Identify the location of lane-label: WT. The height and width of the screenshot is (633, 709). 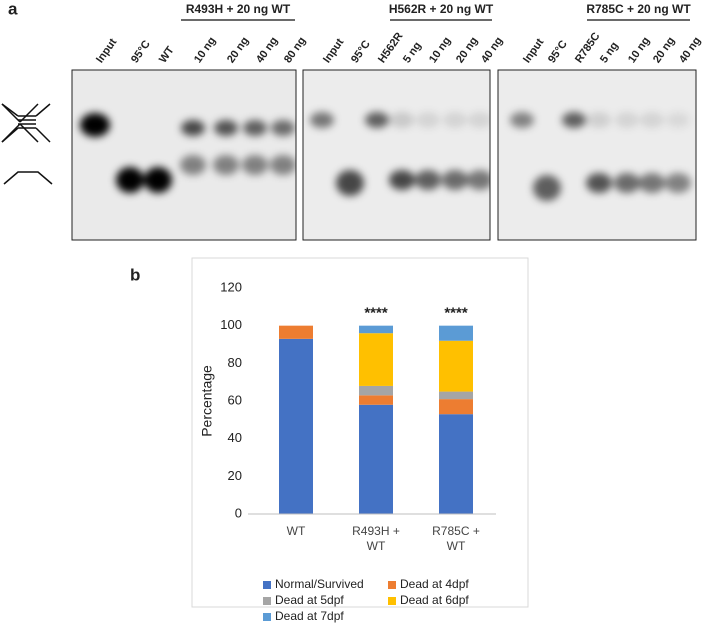
(167, 54).